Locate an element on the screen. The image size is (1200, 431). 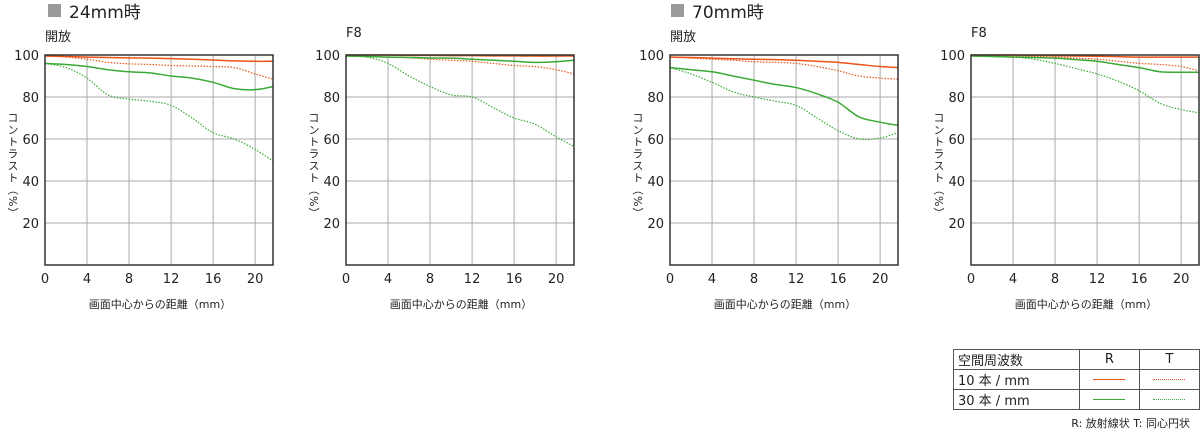
legend-line-r30 is located at coordinates (1109, 399).